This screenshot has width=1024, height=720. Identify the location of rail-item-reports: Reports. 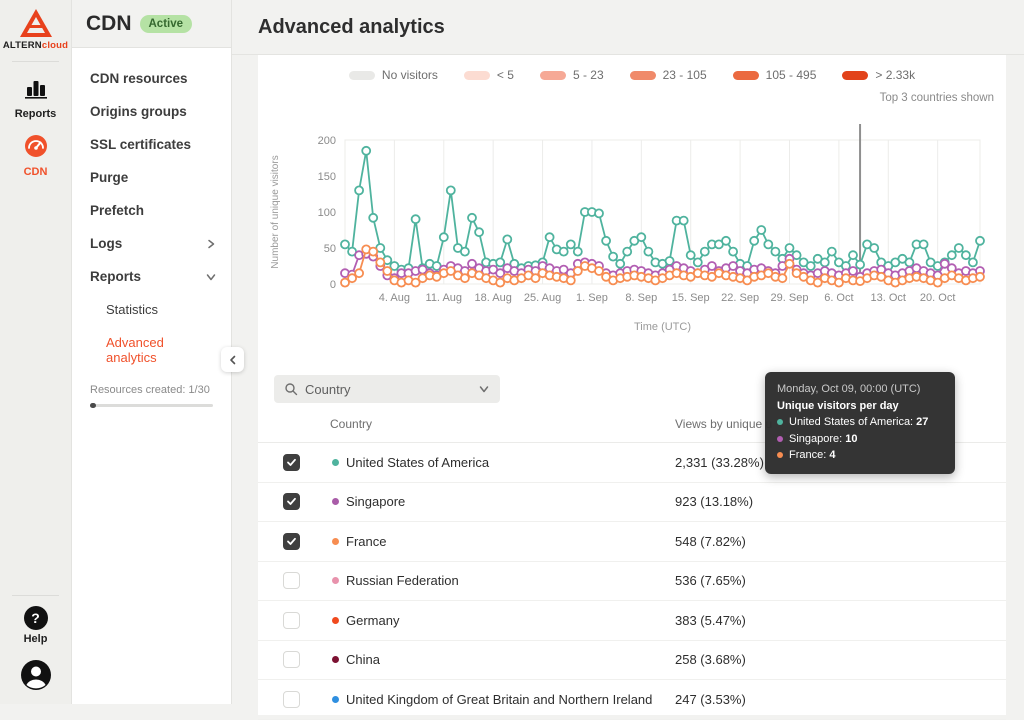
(35, 100).